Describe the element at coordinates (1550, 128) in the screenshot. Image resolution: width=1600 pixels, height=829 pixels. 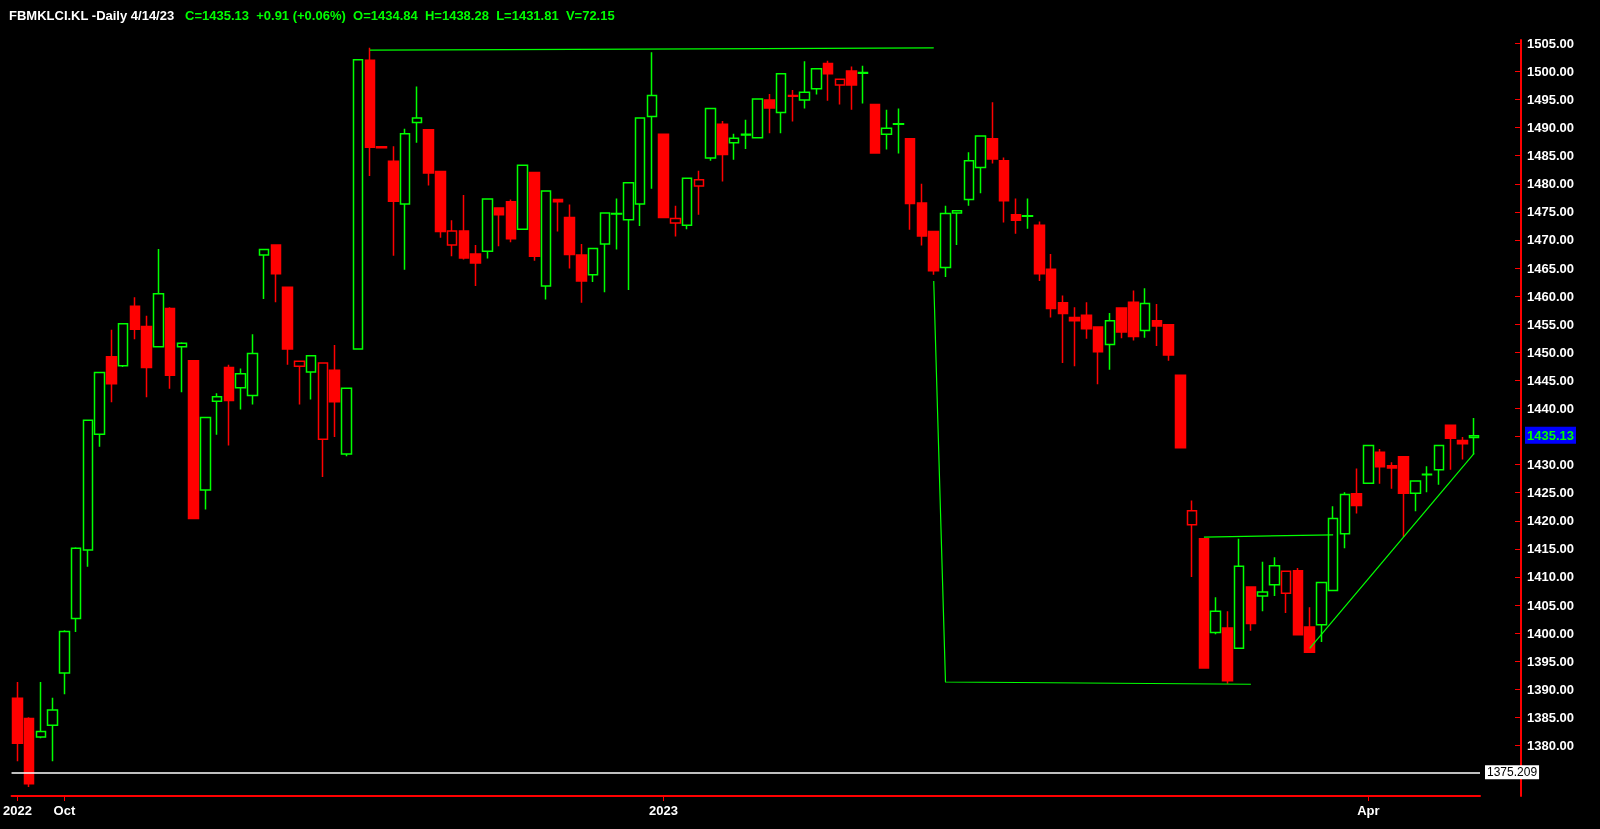
I see `y-tick-label: 1490.00` at that location.